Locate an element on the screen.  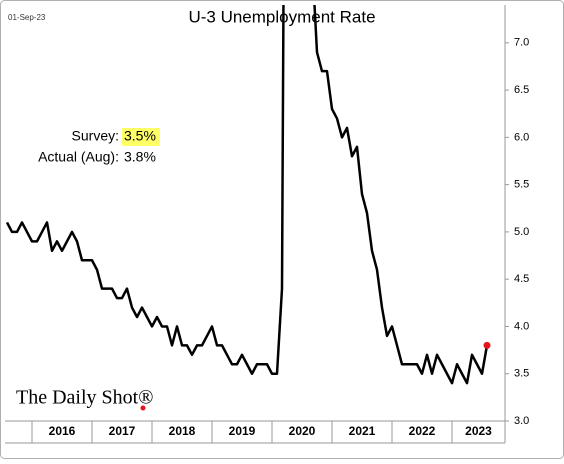
x-tick-label: 2021 is located at coordinates (362, 431).